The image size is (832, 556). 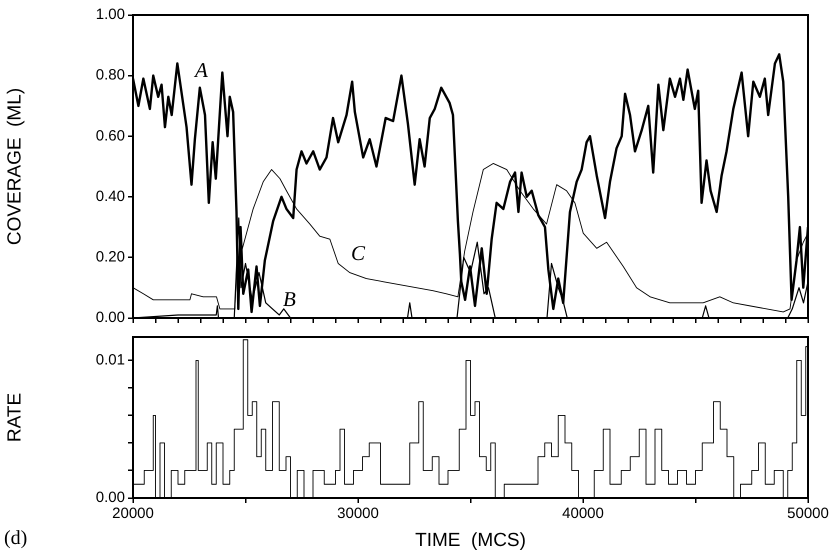 What do you see at coordinates (110, 15) in the screenshot?
I see `y-tick-label: 1.00` at bounding box center [110, 15].